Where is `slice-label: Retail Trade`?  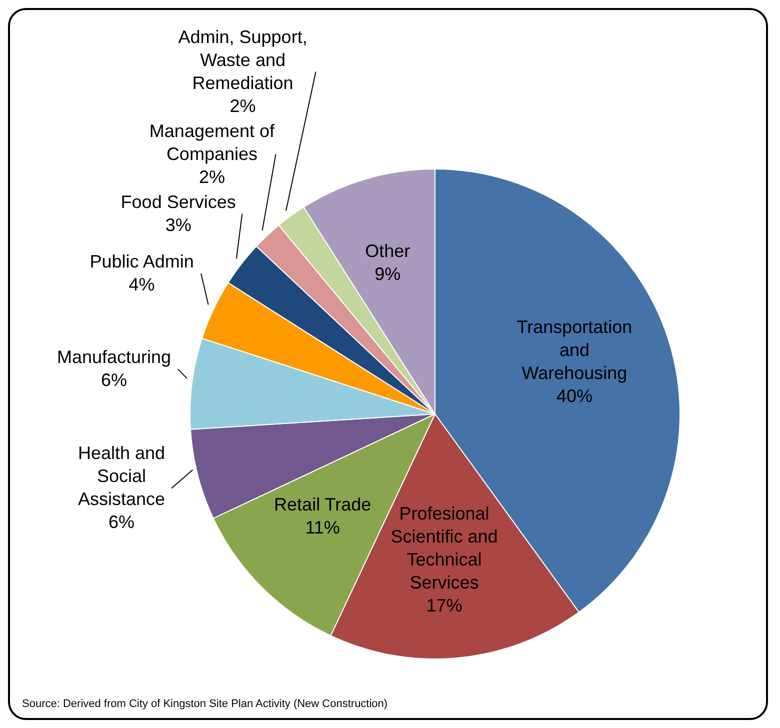
slice-label: Retail Trade is located at coordinates (323, 504).